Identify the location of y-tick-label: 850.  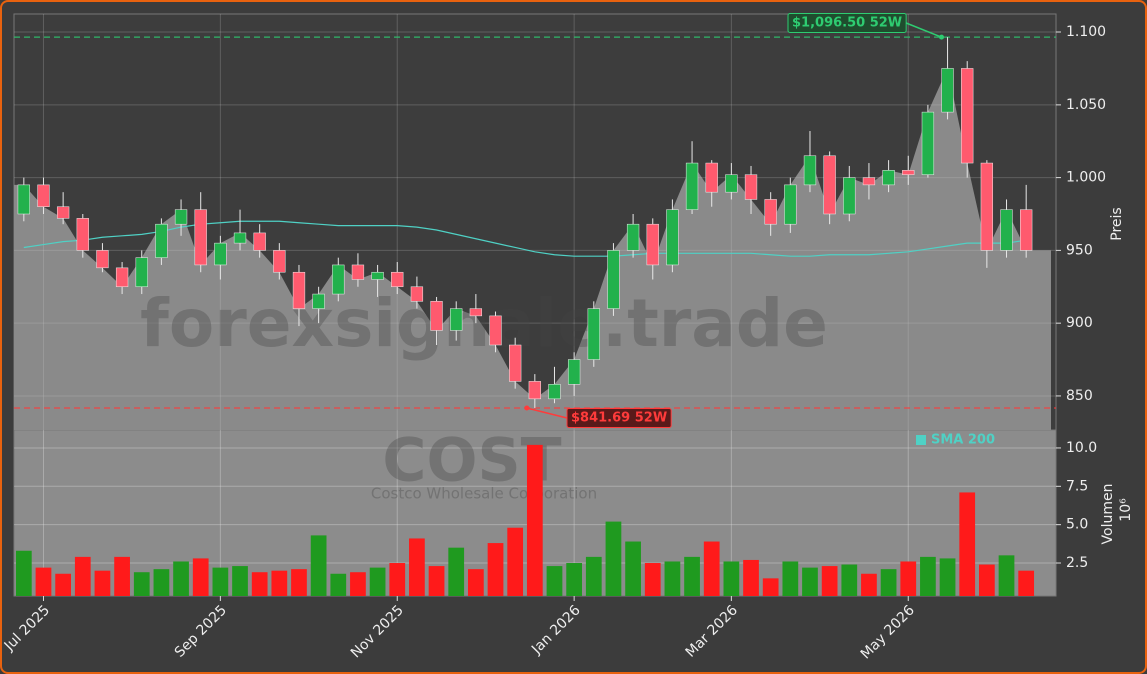
(1079, 396).